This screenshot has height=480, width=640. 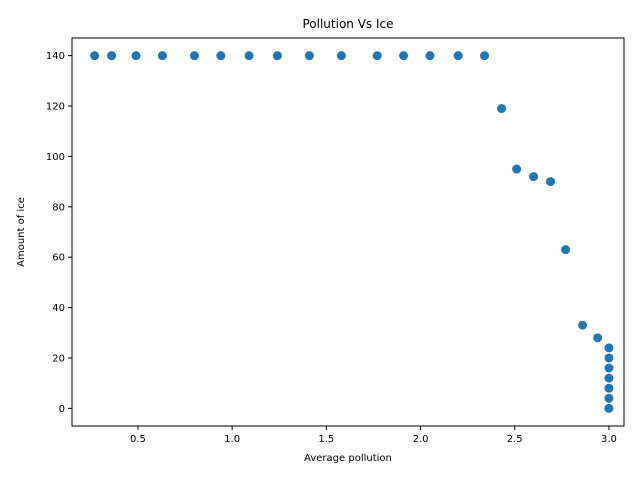 I want to click on y-tick-label: 140, so click(x=55, y=56).